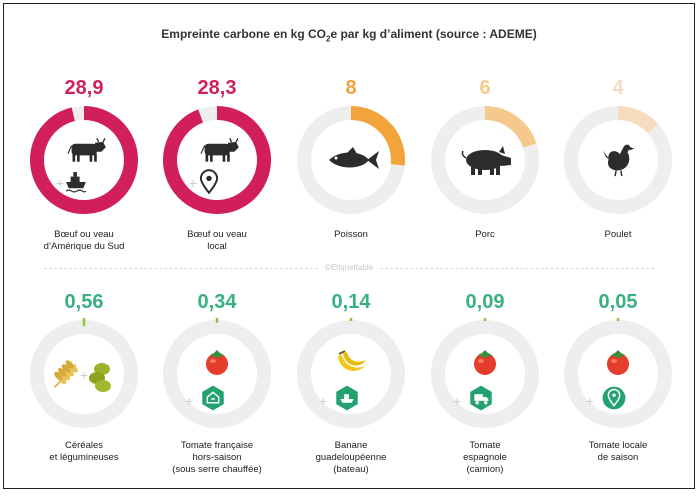 This screenshot has height=497, width=700. I want to click on ship-icon, so click(76, 182).